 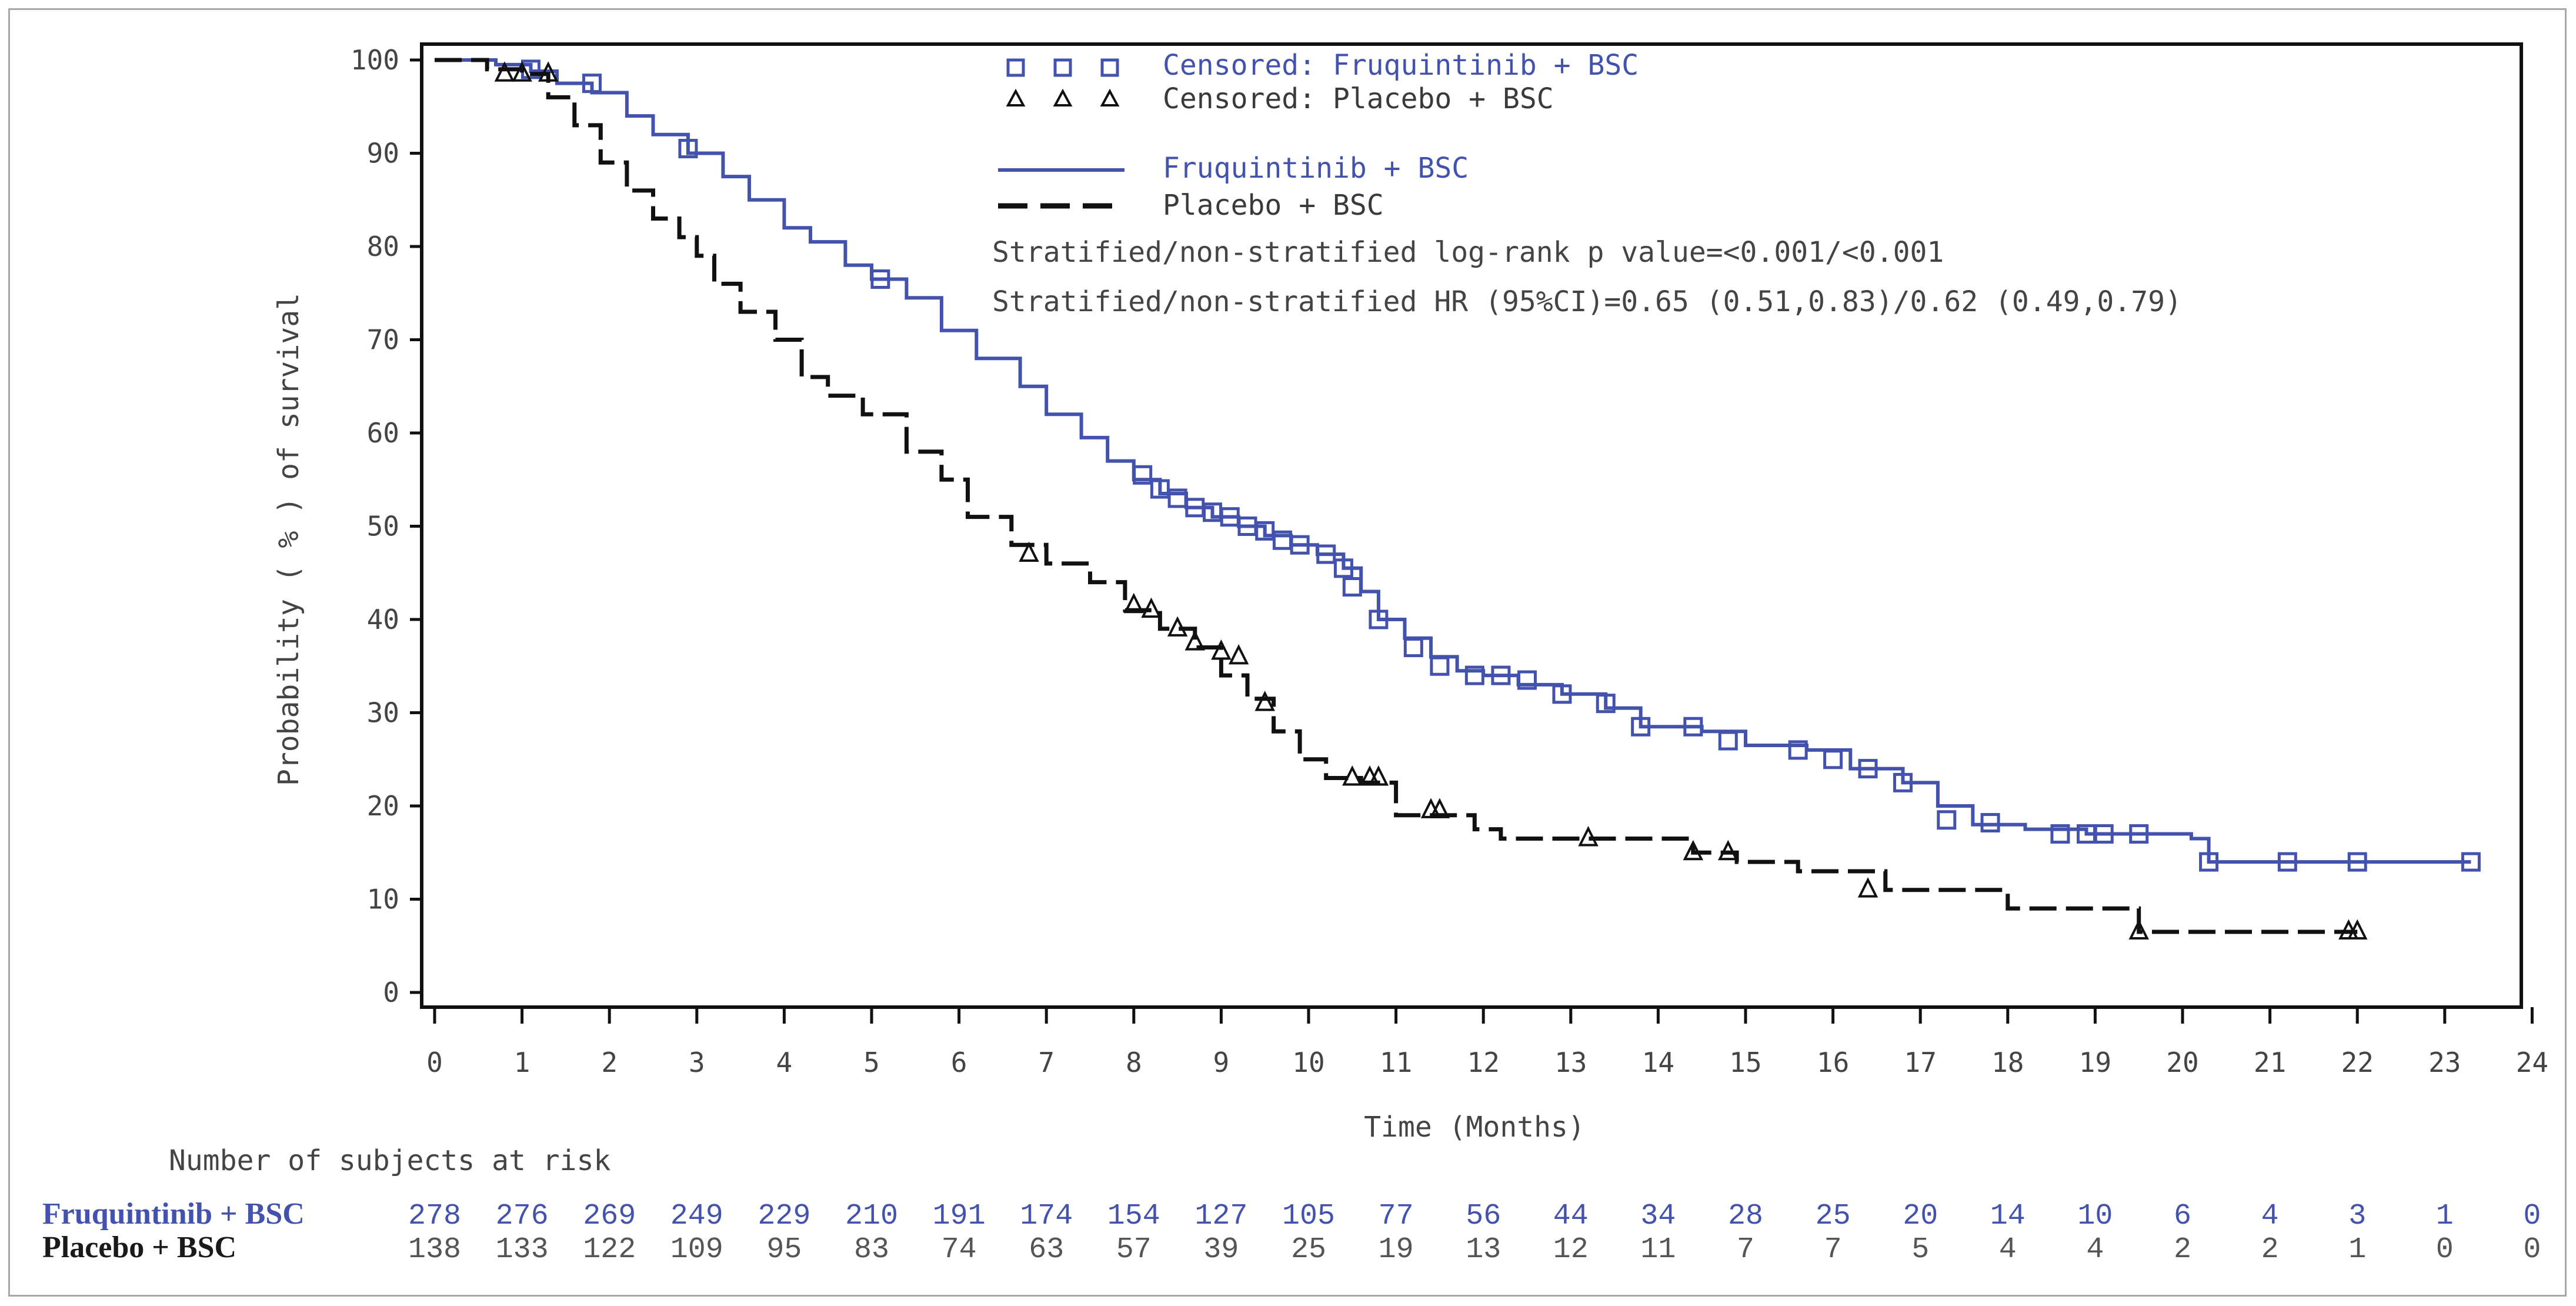 What do you see at coordinates (2270, 1250) in the screenshot?
I see `risk-value-placebo: 2` at bounding box center [2270, 1250].